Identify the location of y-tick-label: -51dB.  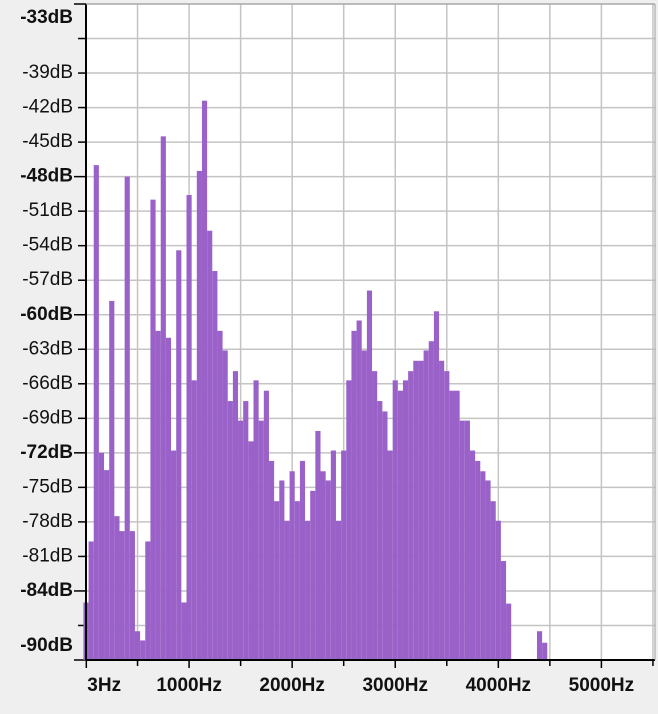
(47, 210).